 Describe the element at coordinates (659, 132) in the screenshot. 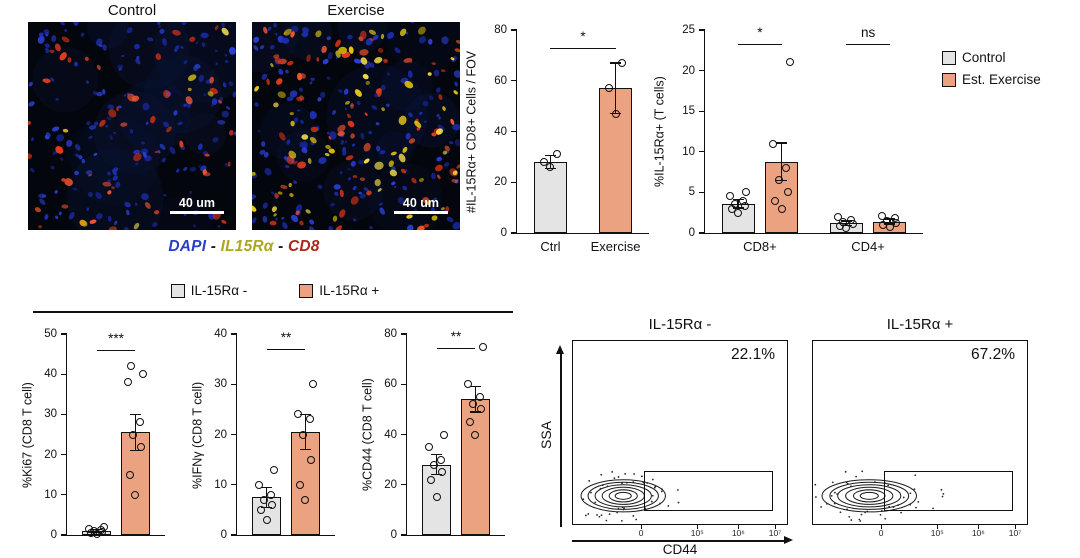

I see `y-axis-label: %IL-15Rα+ (T cells)` at that location.